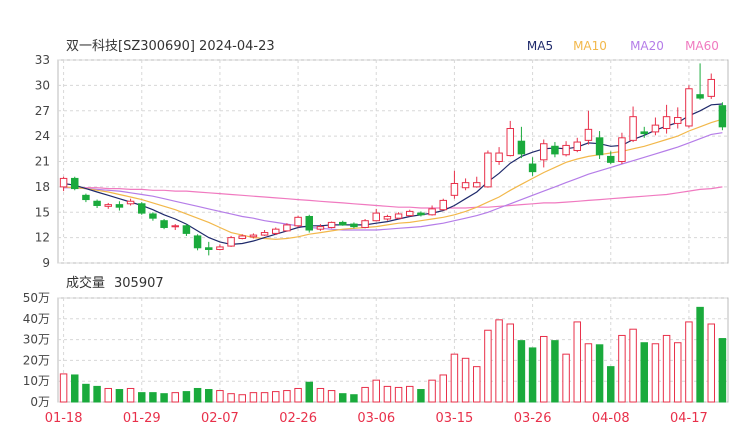 Image resolution: width=740 pixels, height=444 pixels. Describe the element at coordinates (40, 402) in the screenshot. I see `volume-tick-label: 0万` at that location.